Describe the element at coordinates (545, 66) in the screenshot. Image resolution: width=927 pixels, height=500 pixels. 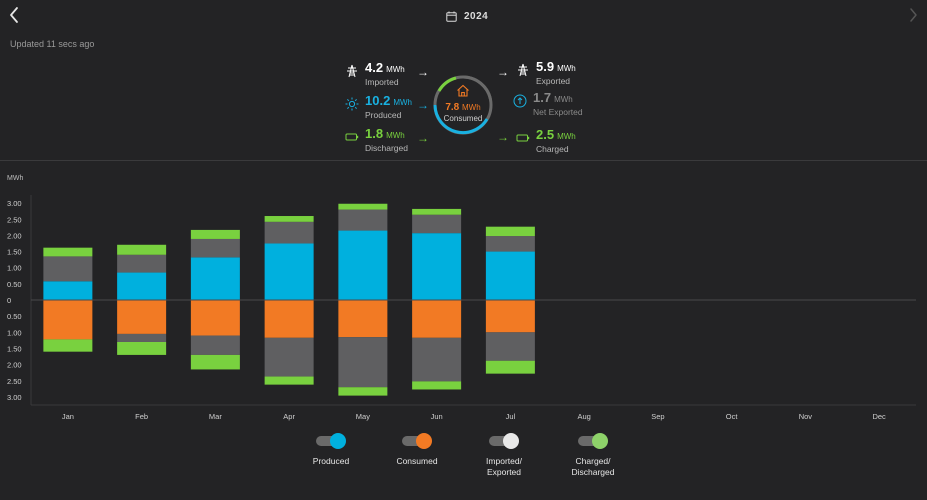
I see `exported-value: 5.9` at that location.